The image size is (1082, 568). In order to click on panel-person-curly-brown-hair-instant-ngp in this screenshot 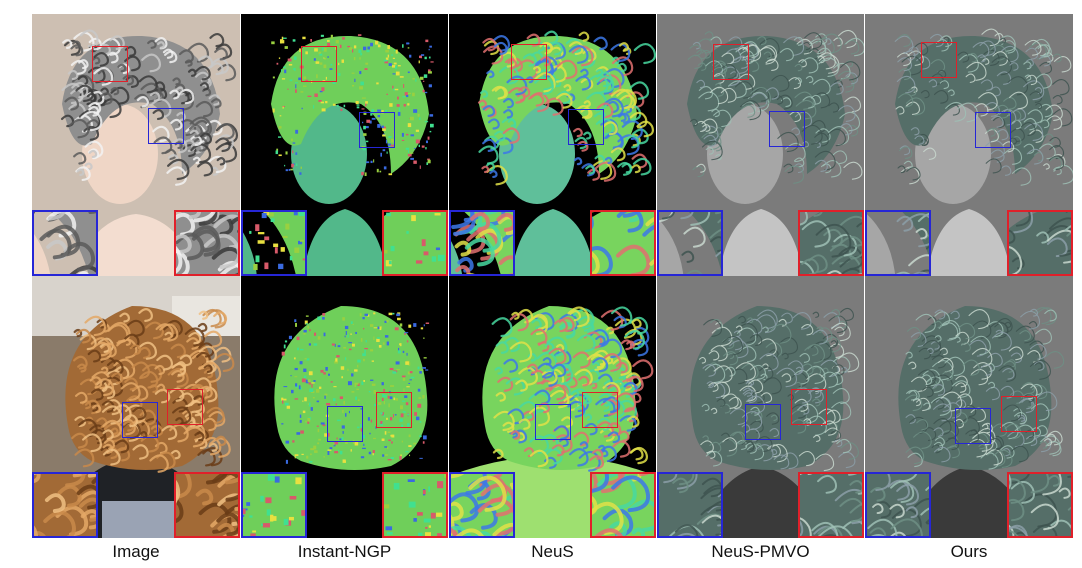, I will do `click(344, 407)`.